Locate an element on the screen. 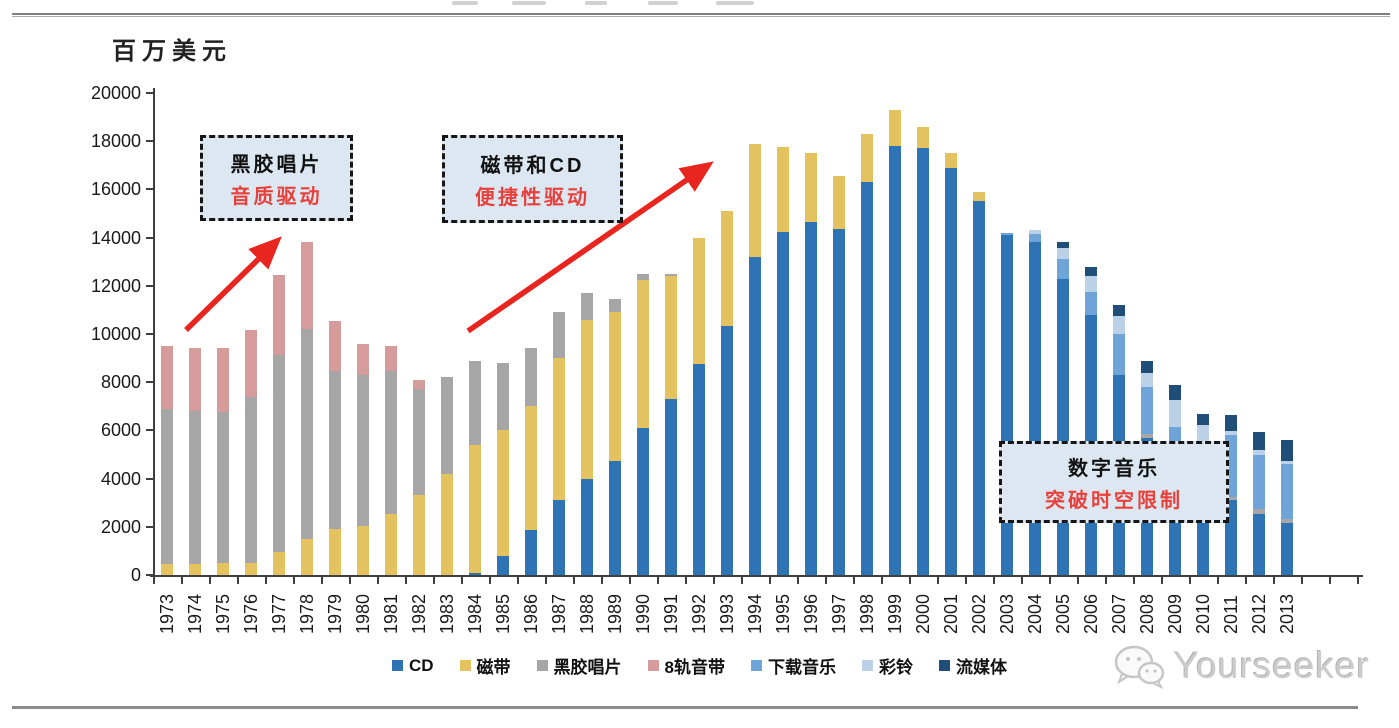 The image size is (1399, 728). bar-2003 is located at coordinates (1007, 403).